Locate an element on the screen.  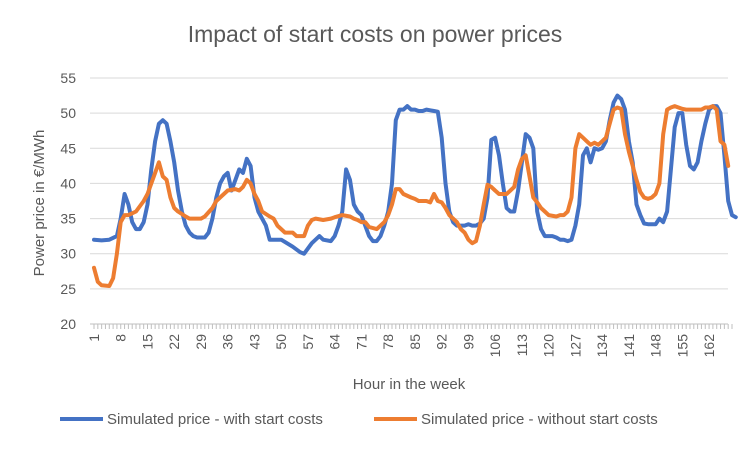
x-tick-label: 162 is located at coordinates (709, 346).